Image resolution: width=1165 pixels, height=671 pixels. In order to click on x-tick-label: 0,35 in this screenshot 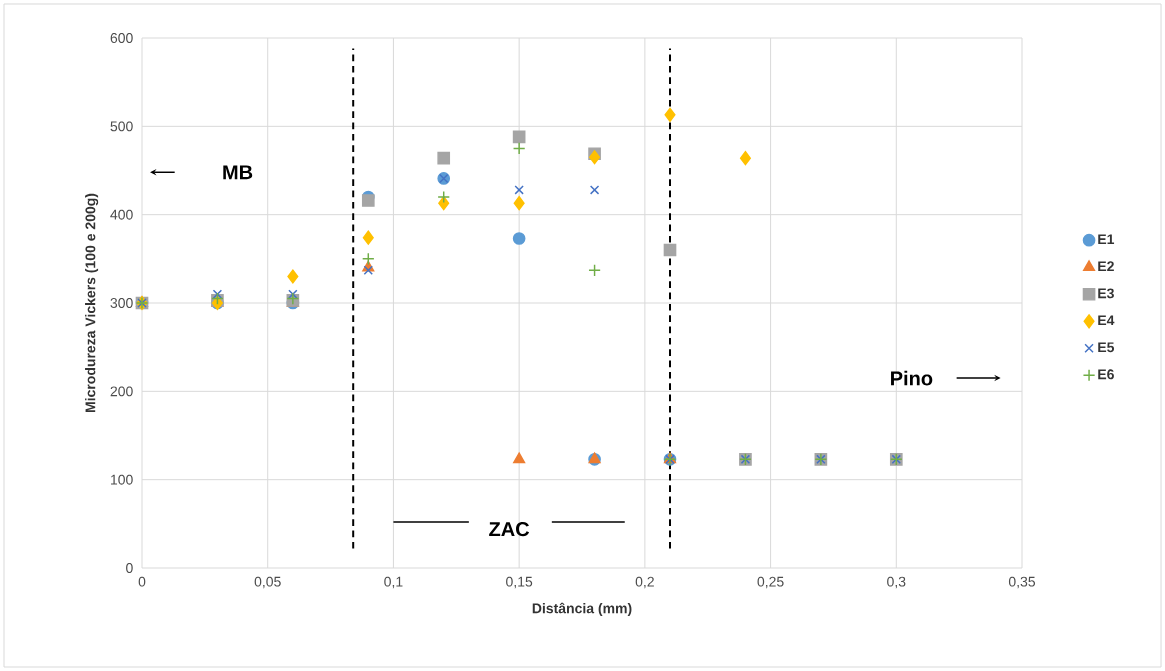, I will do `click(1022, 582)`.